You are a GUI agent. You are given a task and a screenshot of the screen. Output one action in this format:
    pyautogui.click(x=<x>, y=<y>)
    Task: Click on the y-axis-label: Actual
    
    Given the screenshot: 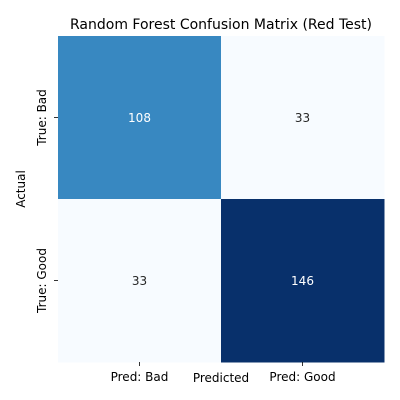 What is the action you would take?
    pyautogui.click(x=21, y=189)
    